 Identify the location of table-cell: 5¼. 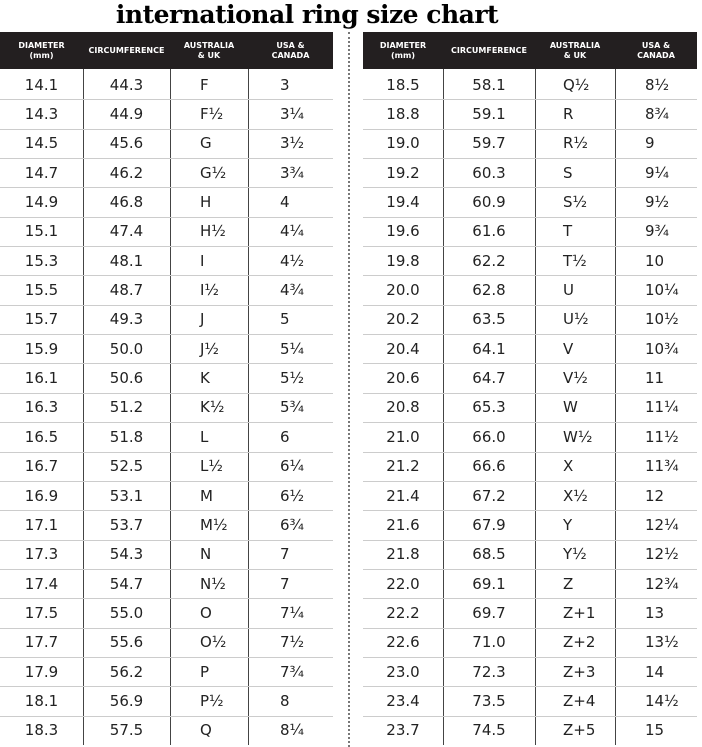
(292, 348).